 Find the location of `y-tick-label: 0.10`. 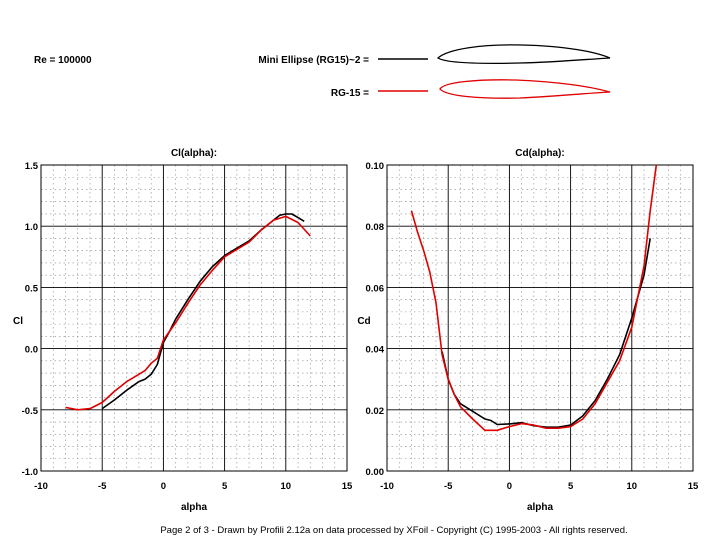

y-tick-label: 0.10 is located at coordinates (375, 166).